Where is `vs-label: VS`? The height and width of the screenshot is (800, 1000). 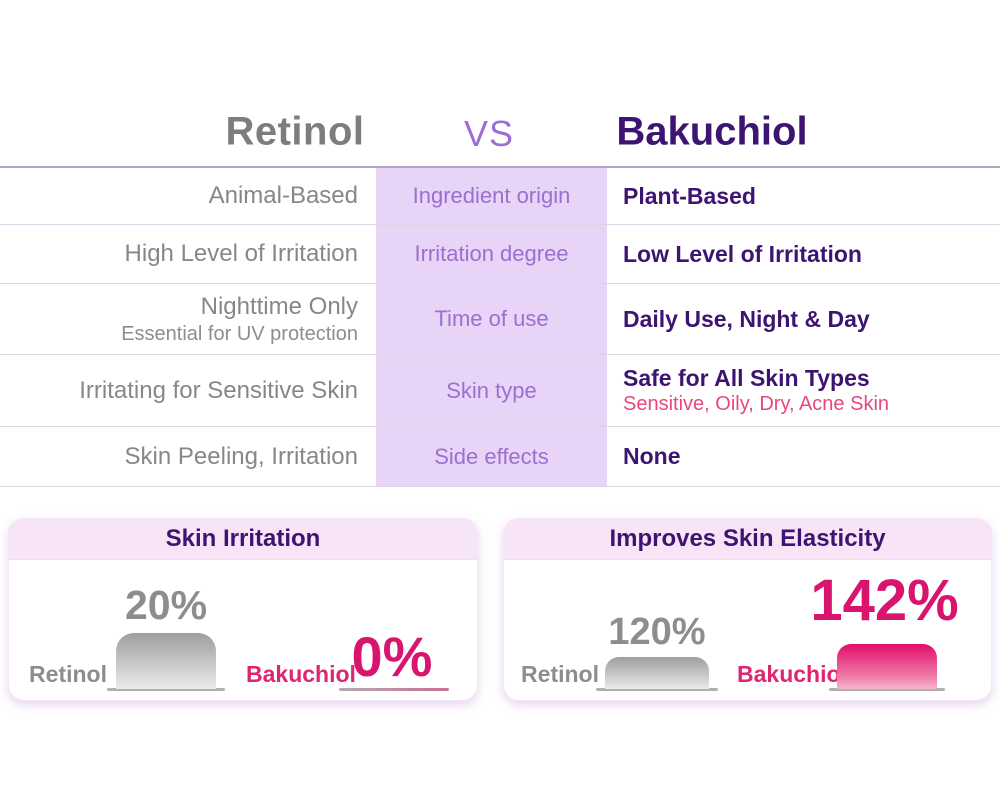 vs-label: VS is located at coordinates (489, 133).